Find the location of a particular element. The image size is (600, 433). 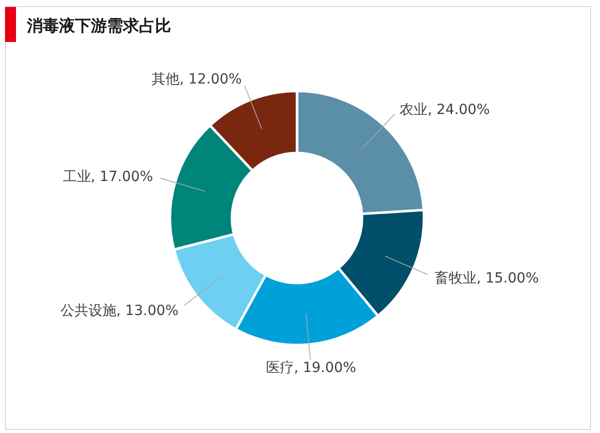

slice-label: 畜牧业, 15.00% is located at coordinates (486, 278).